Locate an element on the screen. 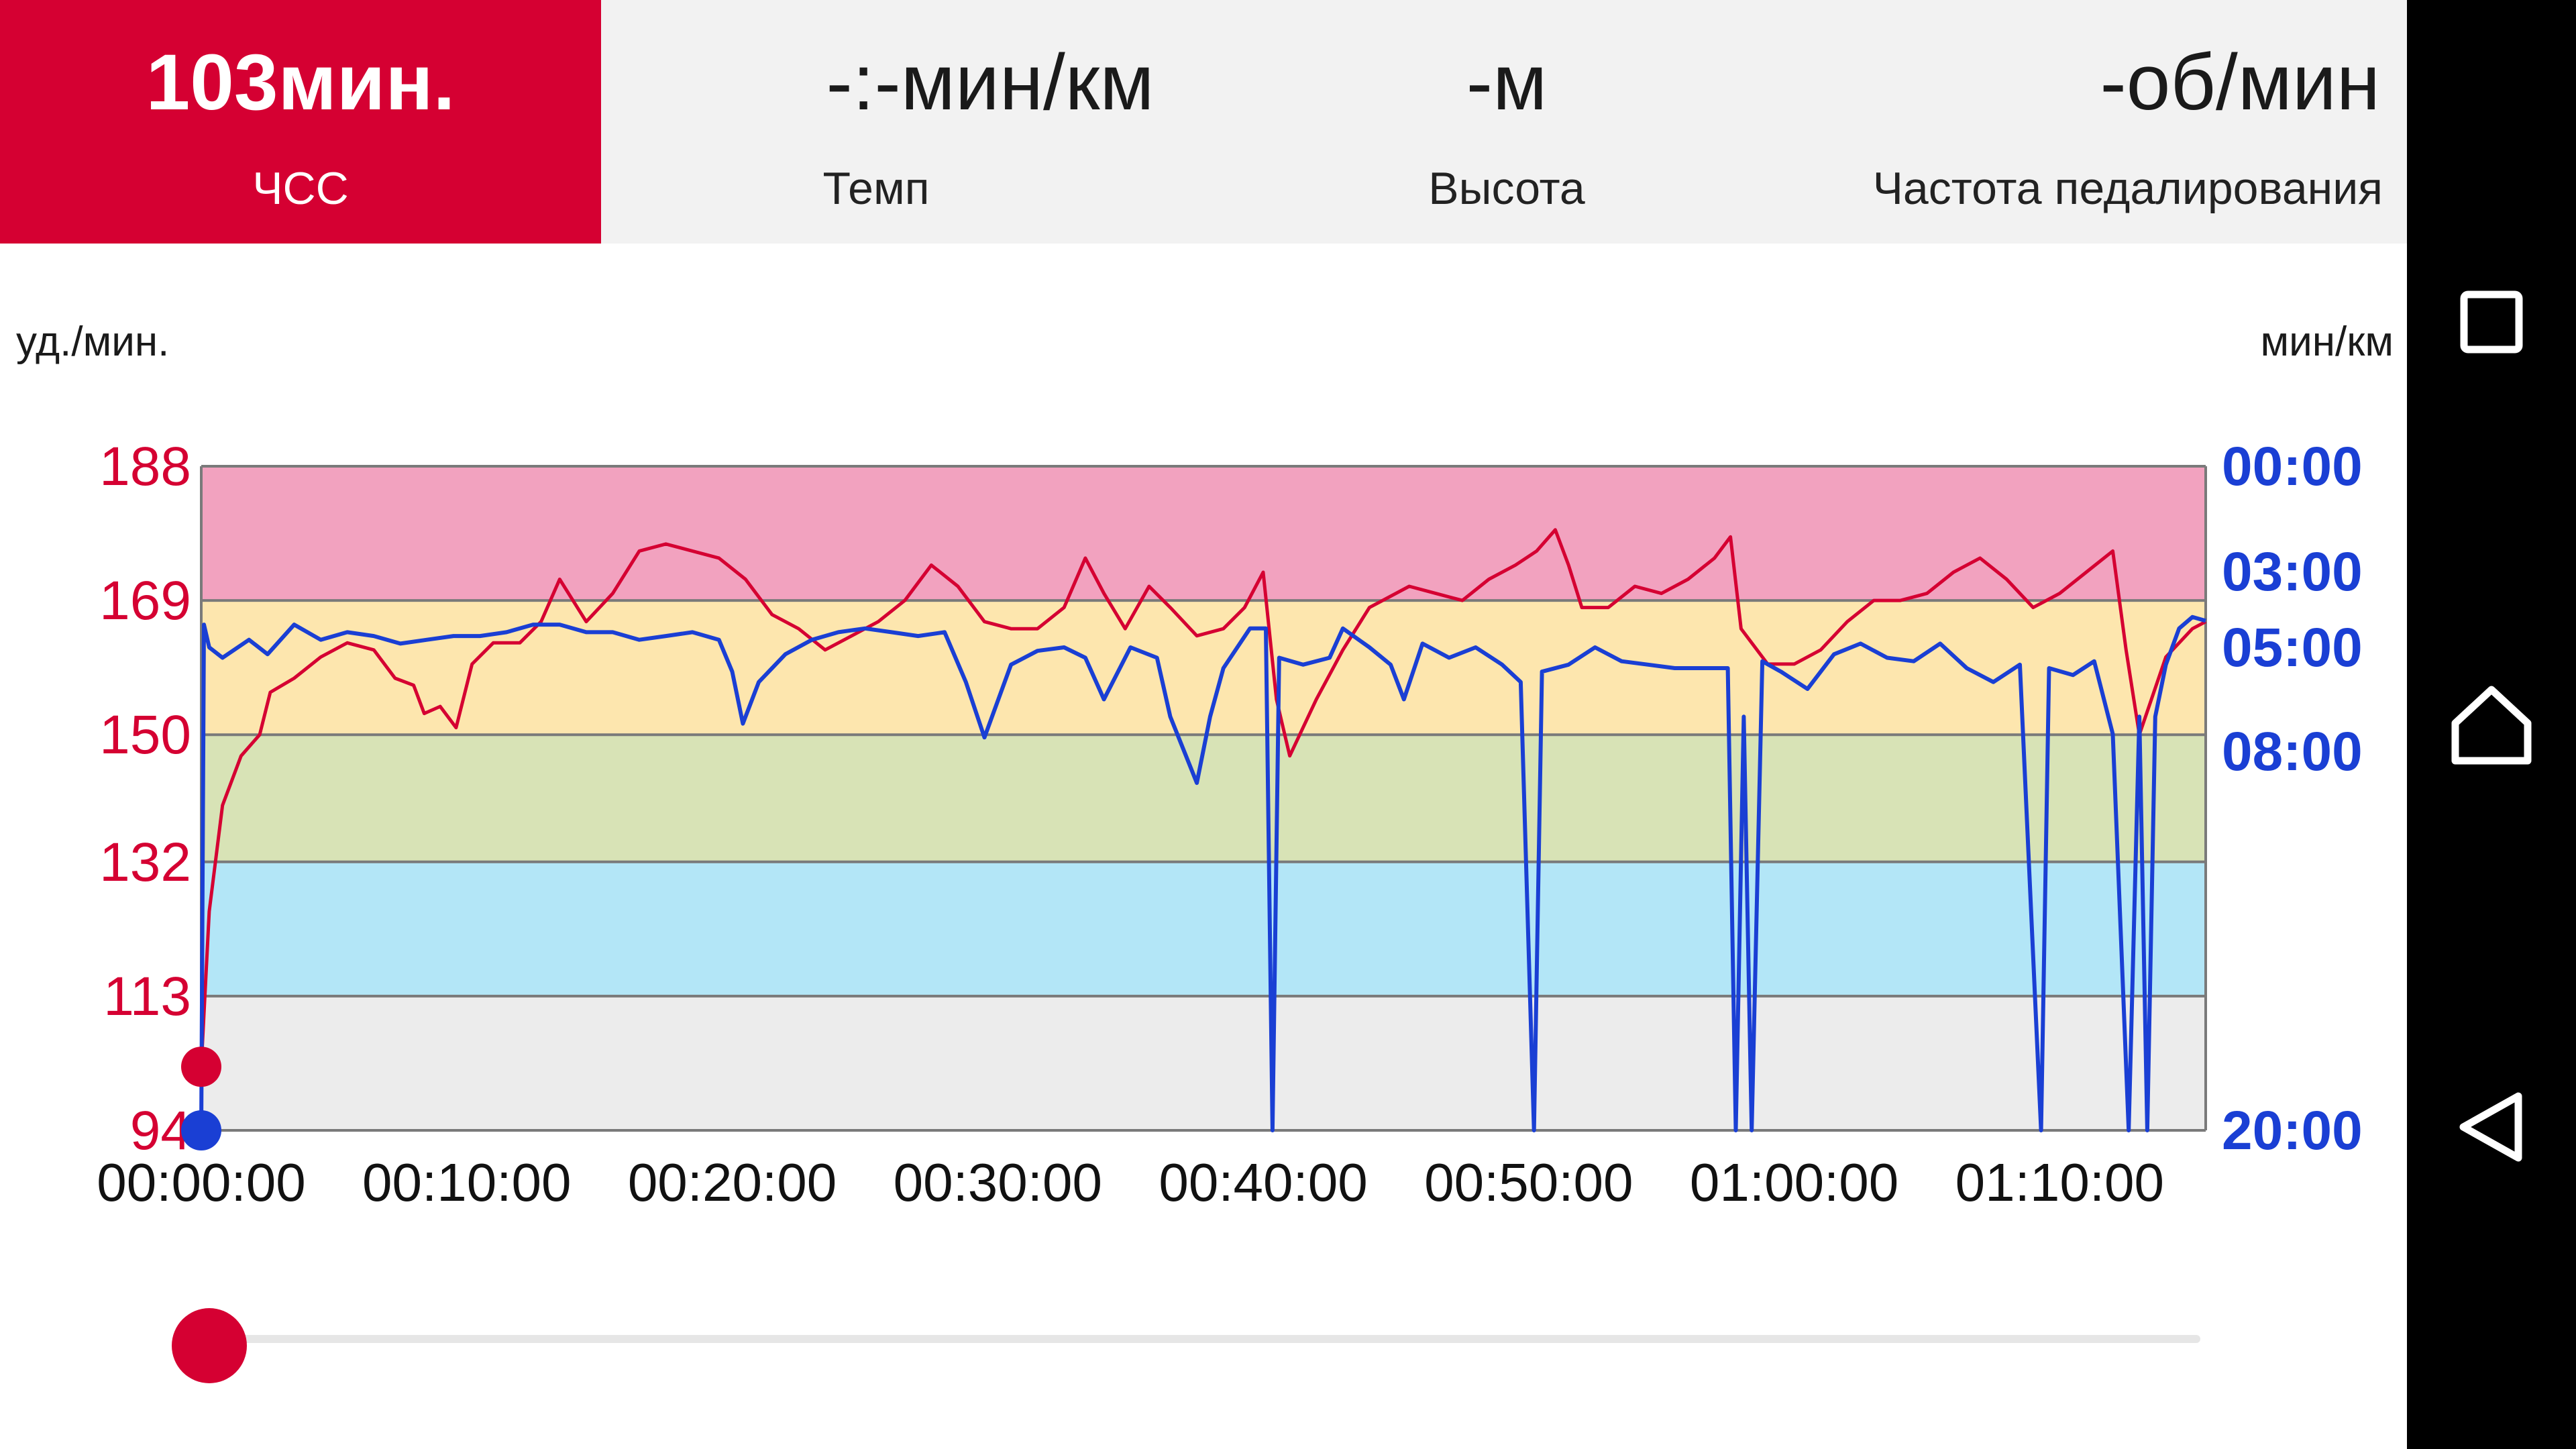 Image resolution: width=2576 pixels, height=1449 pixels. time-tick-label: 01:10:00 is located at coordinates (2059, 1180).